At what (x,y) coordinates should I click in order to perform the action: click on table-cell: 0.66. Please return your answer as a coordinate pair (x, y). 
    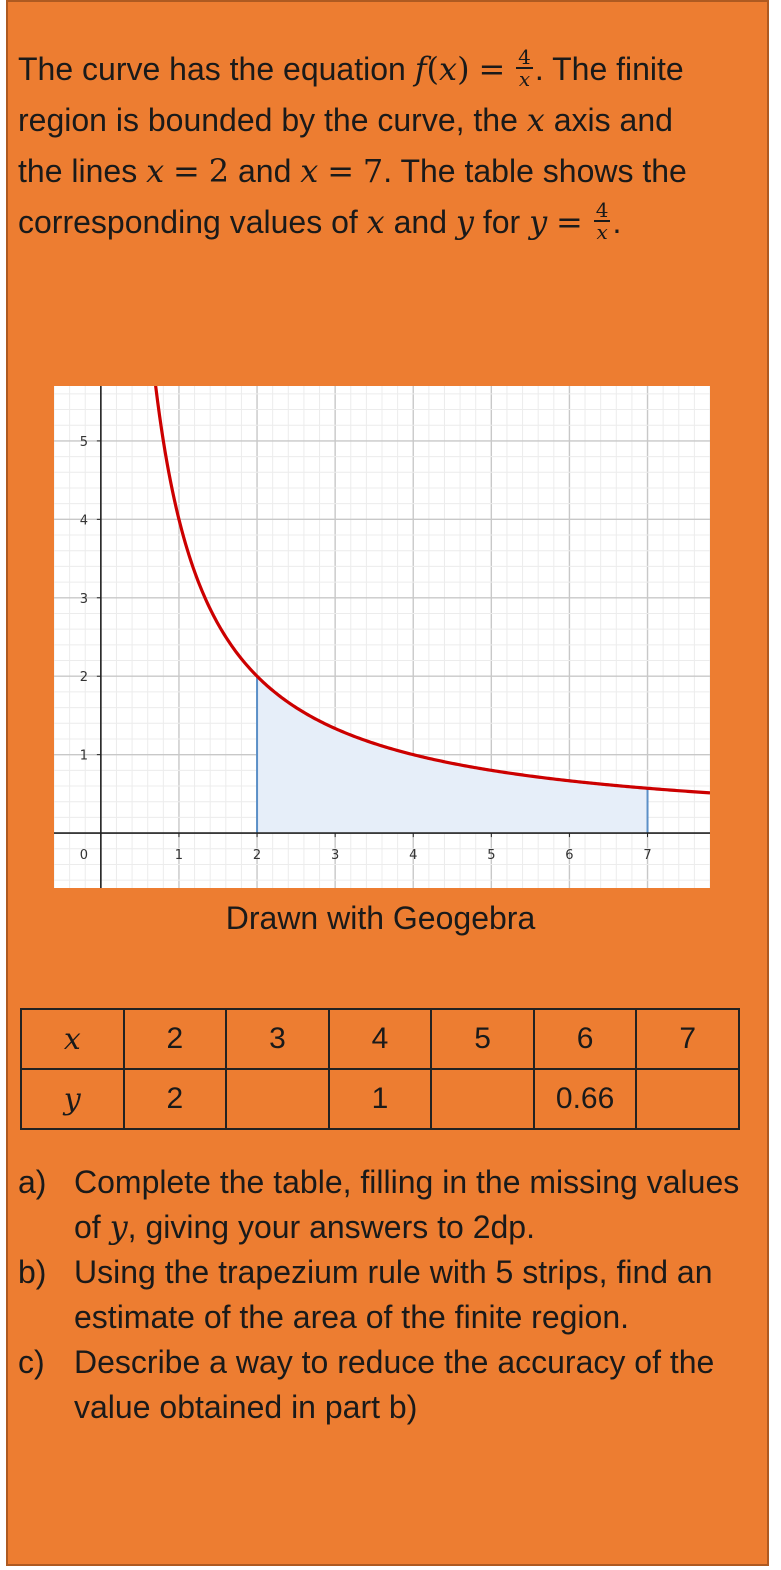
    Looking at the image, I should click on (585, 1099).